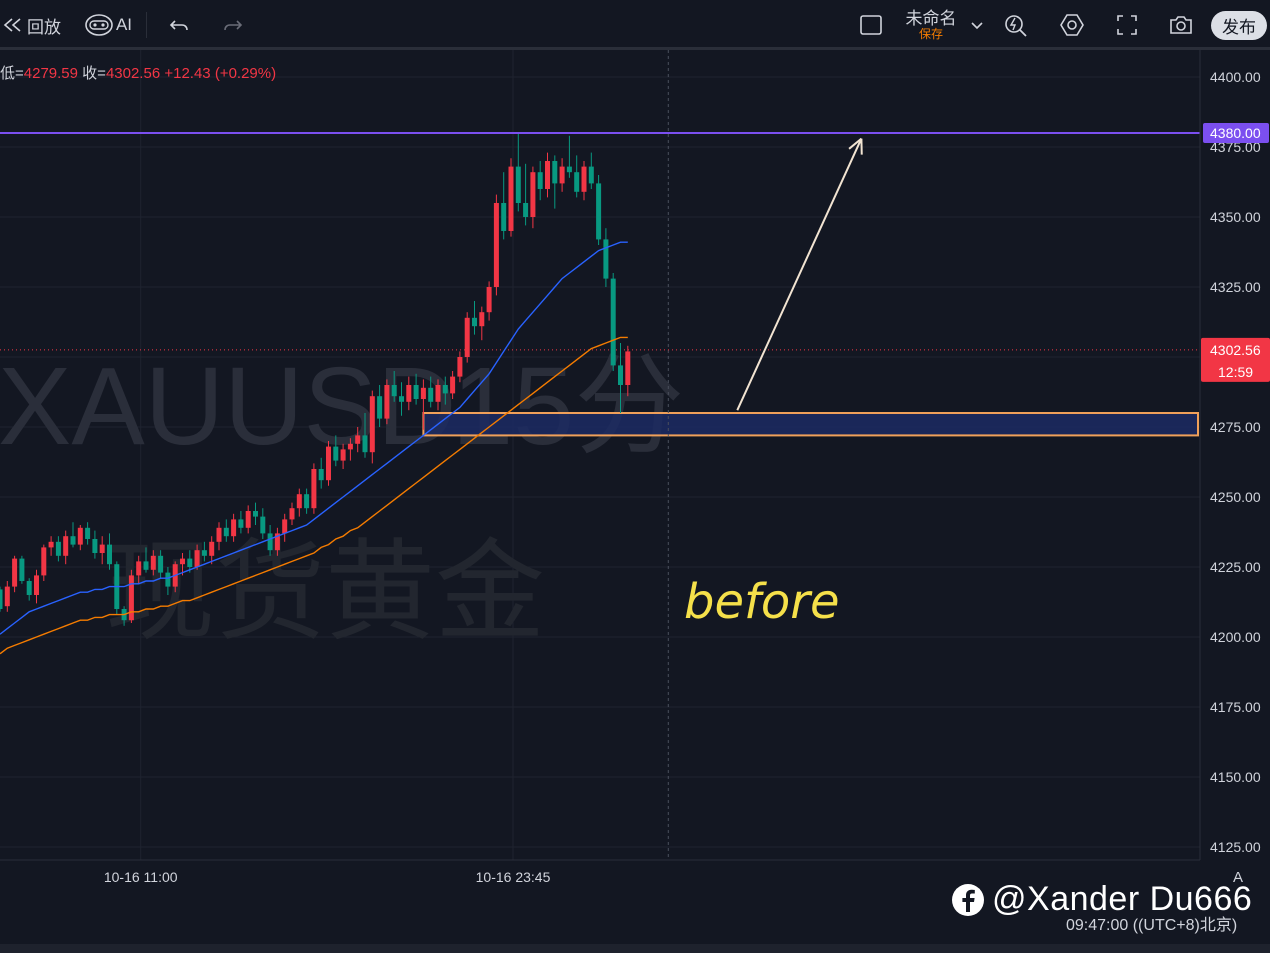 This screenshot has width=1270, height=953. What do you see at coordinates (1235, 287) in the screenshot?
I see `price-tick-label: 4325.00` at bounding box center [1235, 287].